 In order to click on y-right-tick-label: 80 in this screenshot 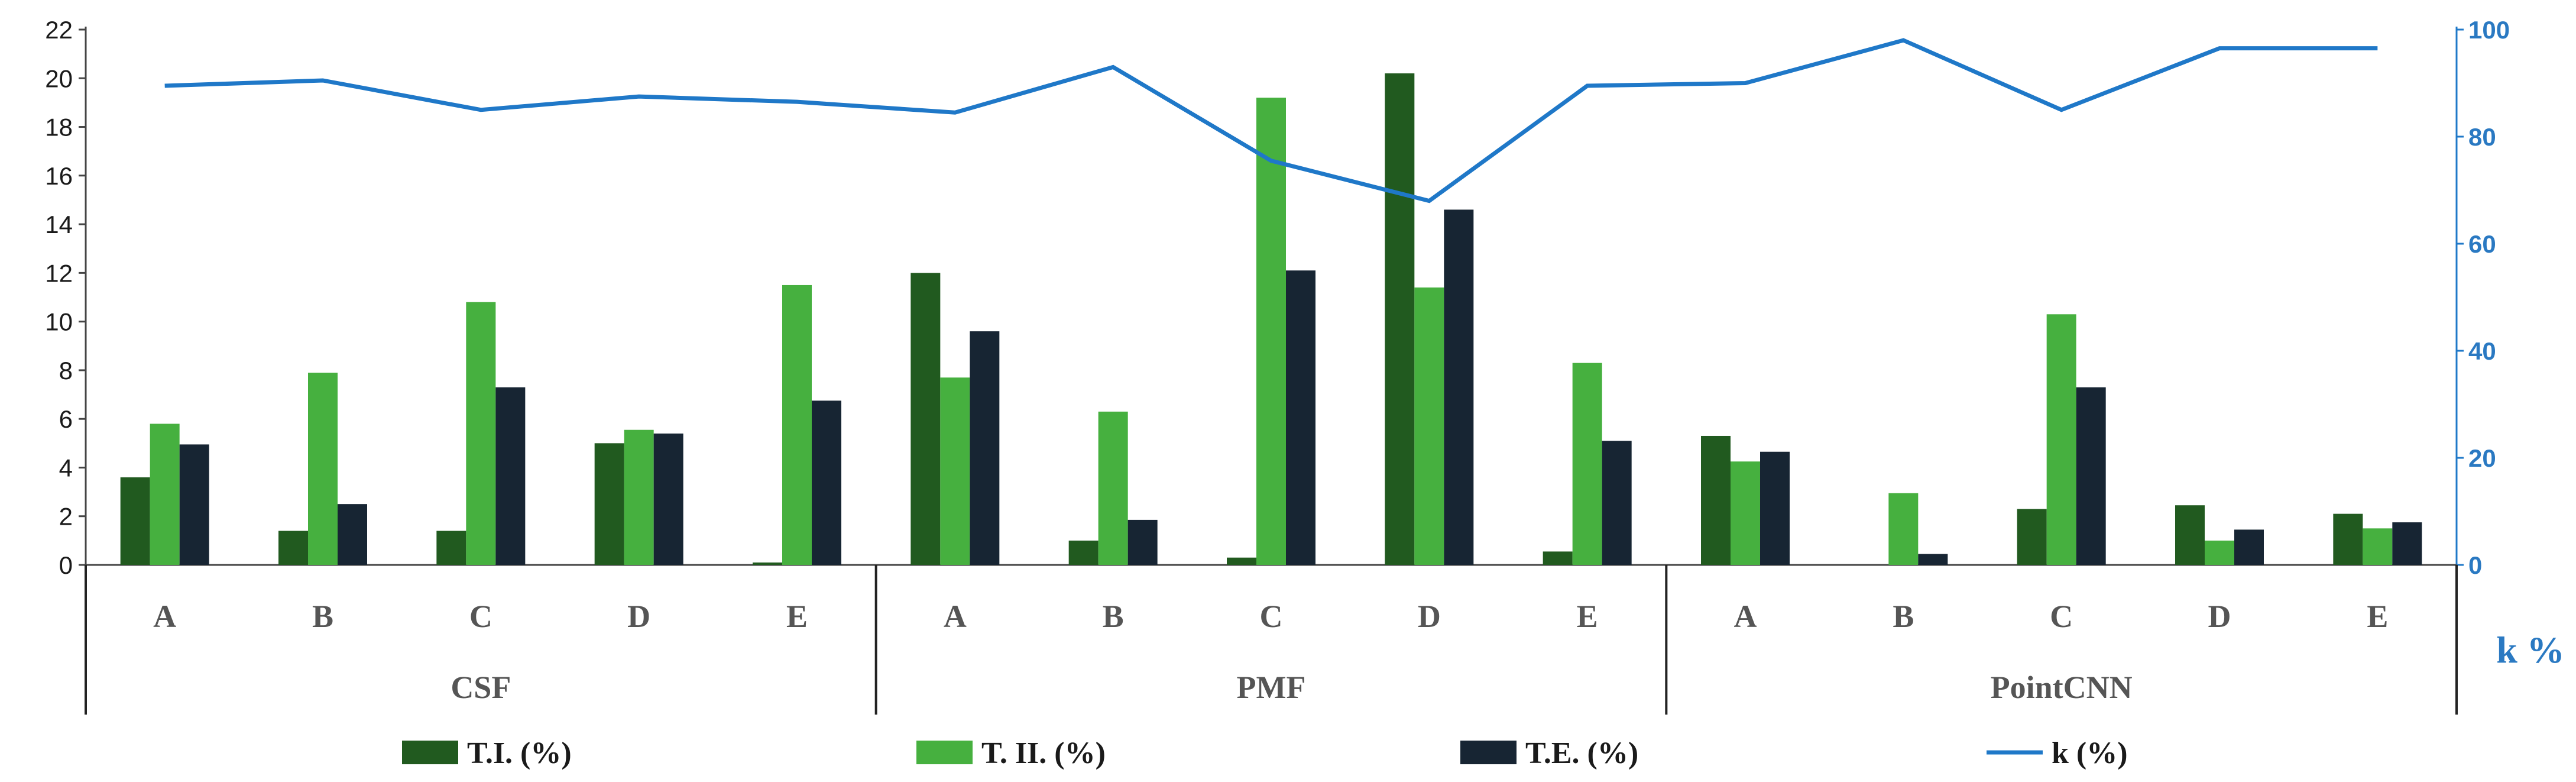, I will do `click(2482, 137)`.